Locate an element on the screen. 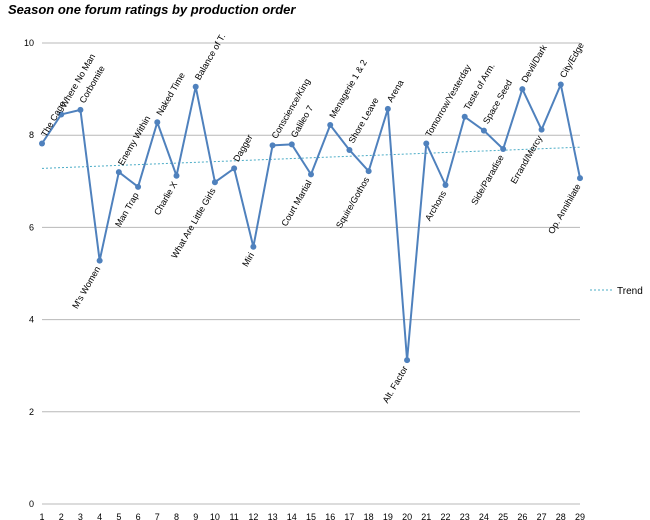 This screenshot has width=650, height=520. trend-line-group is located at coordinates (311, 157).